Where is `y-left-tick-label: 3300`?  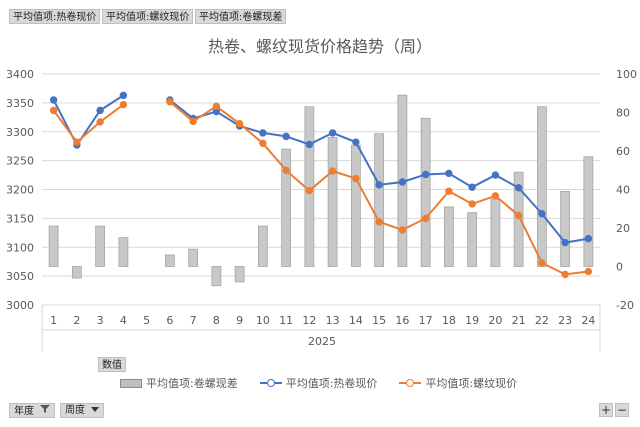
y-left-tick-label: 3300 is located at coordinates (20, 132).